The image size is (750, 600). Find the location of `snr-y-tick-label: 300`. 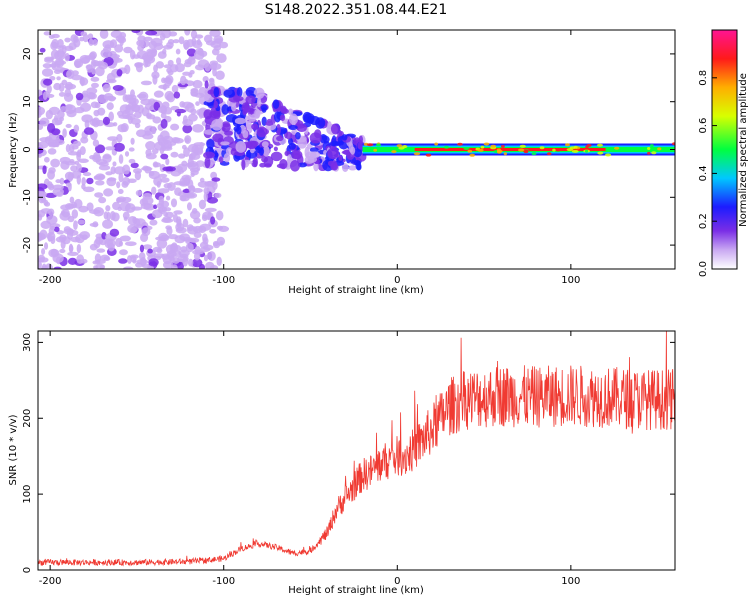

snr-y-tick-label: 300 is located at coordinates (27, 342).